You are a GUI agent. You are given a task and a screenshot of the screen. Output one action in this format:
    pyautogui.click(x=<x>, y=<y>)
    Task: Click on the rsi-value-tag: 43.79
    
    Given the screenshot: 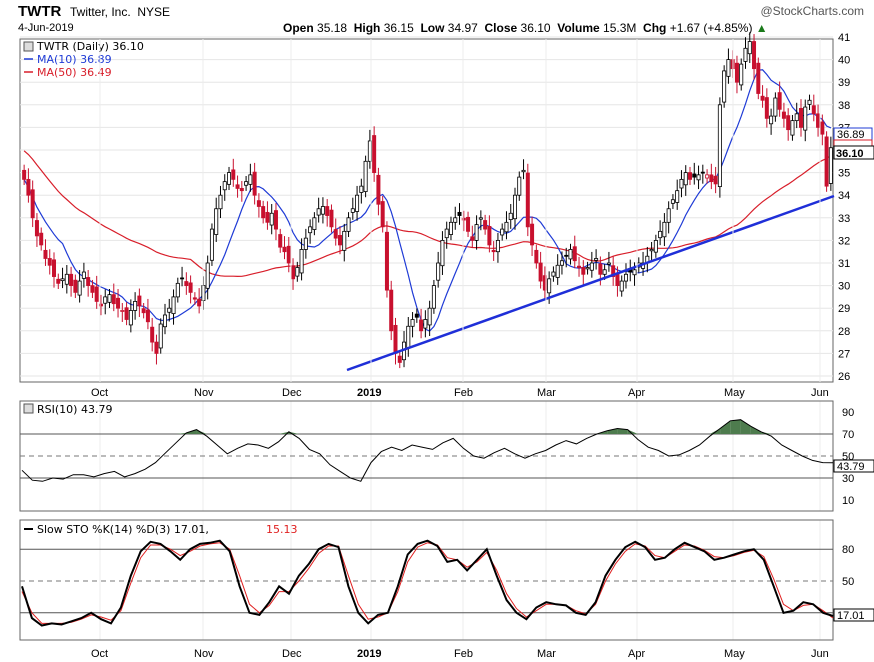 What is the action you would take?
    pyautogui.click(x=851, y=467)
    